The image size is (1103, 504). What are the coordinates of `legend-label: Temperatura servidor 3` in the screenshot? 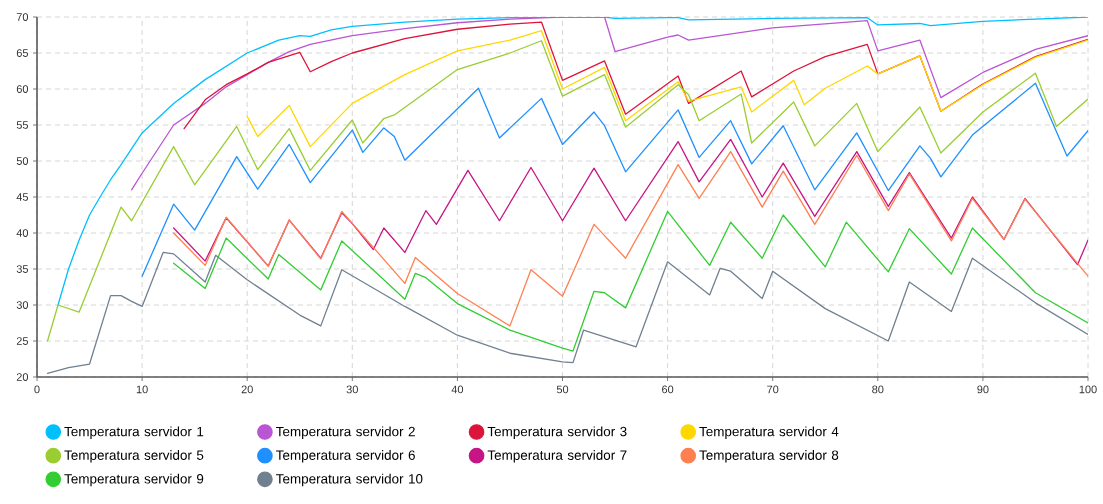 It's located at (557, 432).